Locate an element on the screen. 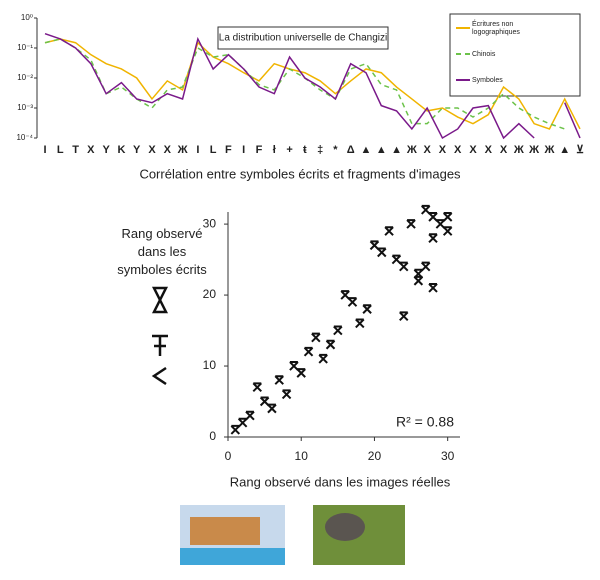 This screenshot has width=600, height=580. legend-box is located at coordinates (515, 55).